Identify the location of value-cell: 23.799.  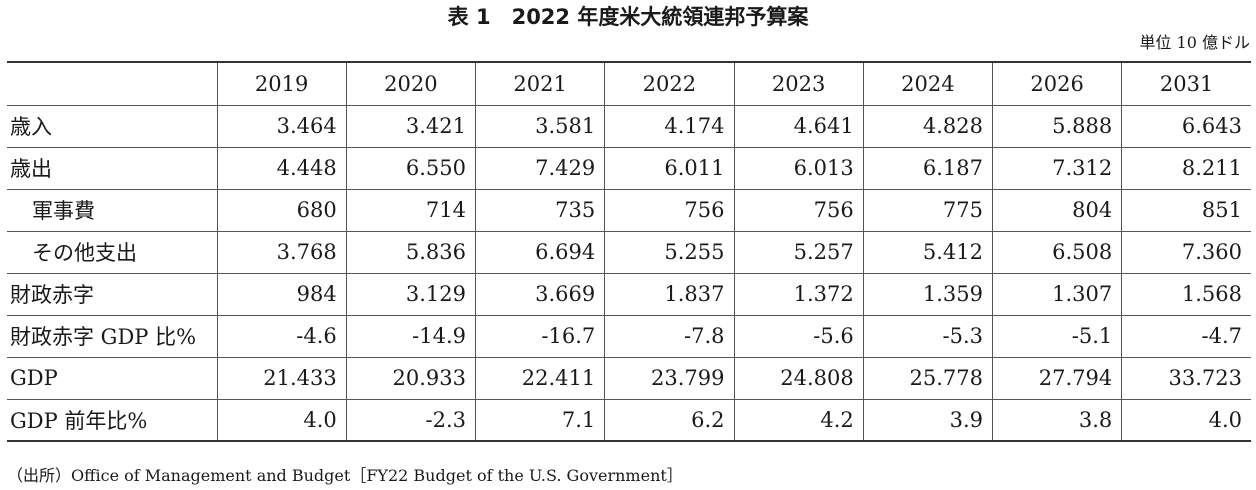
(669, 378).